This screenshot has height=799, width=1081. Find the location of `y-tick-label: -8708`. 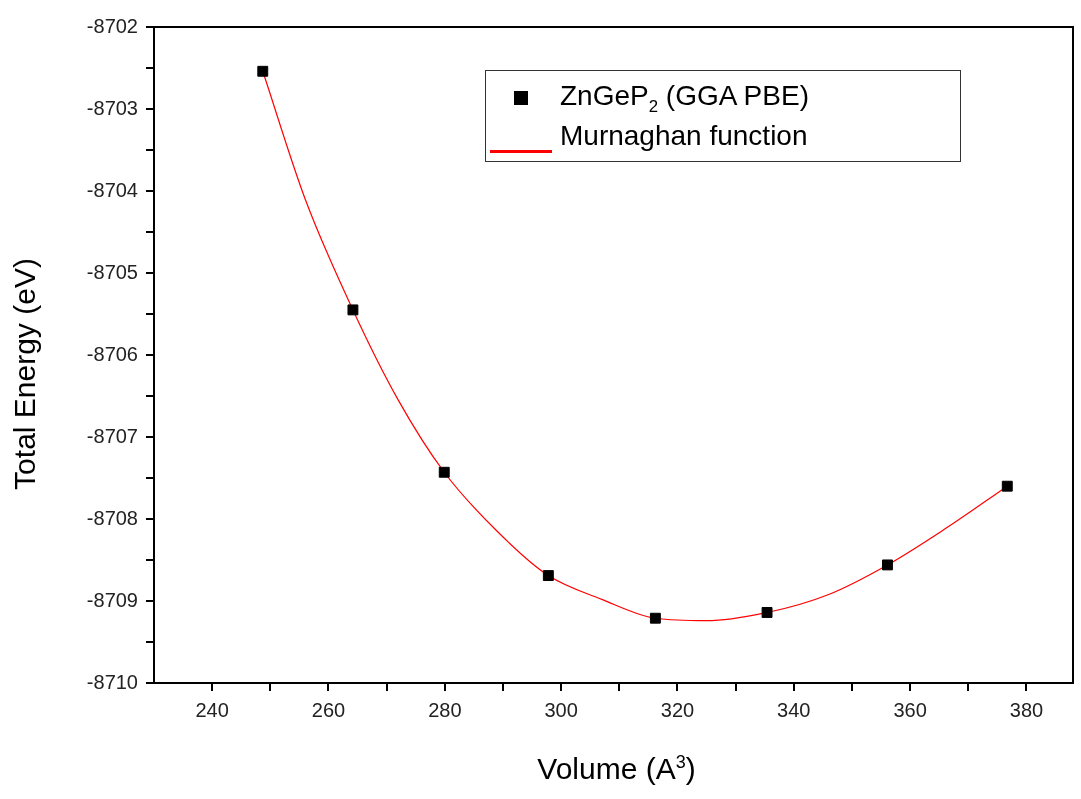

y-tick-label: -8708 is located at coordinates (112, 517).